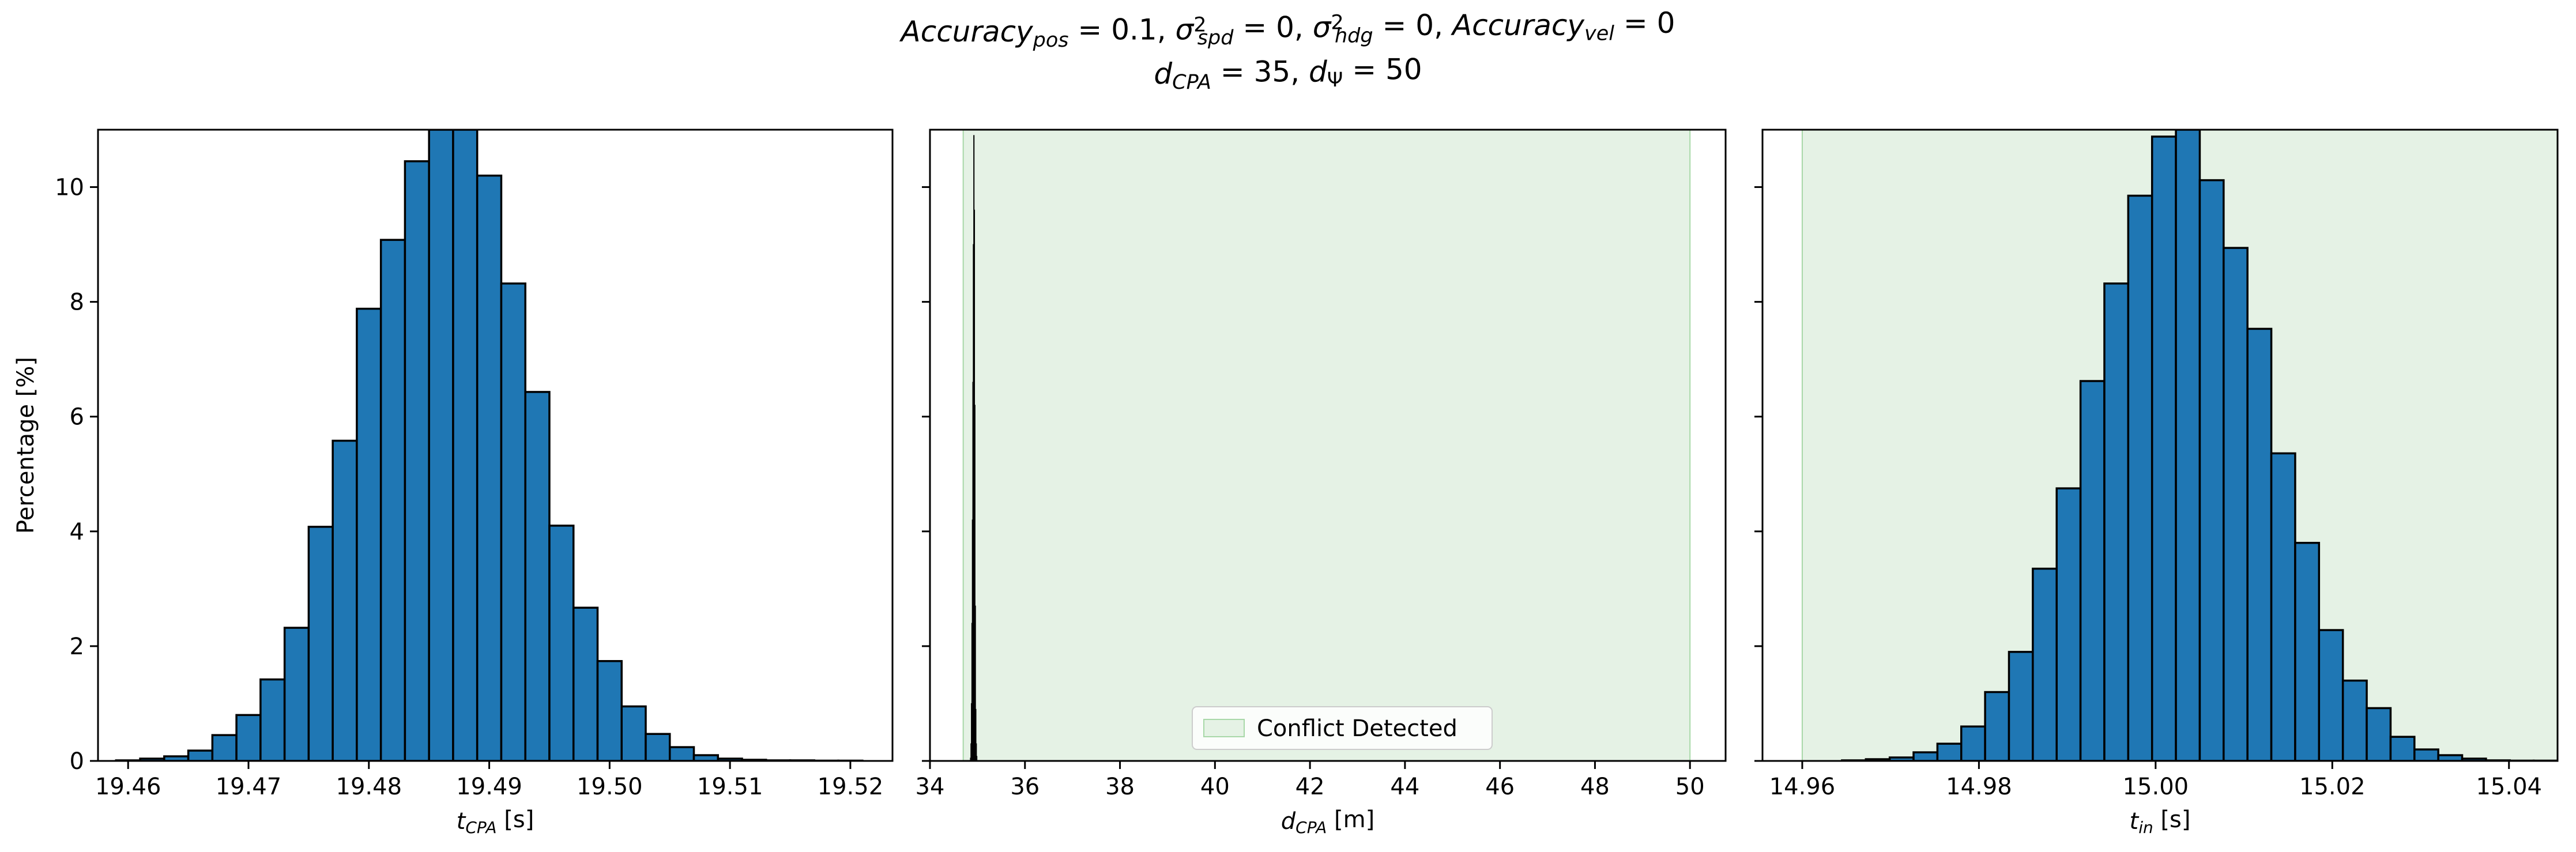  What do you see at coordinates (1500, 787) in the screenshot?
I see `x-tick-label: 46` at bounding box center [1500, 787].